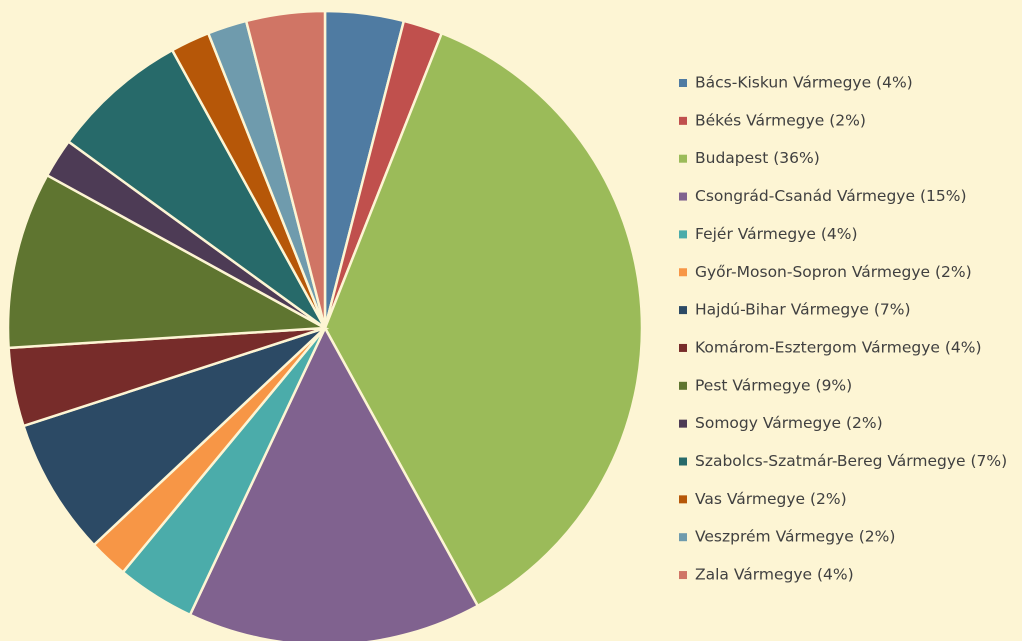 This screenshot has height=641, width=1022. What do you see at coordinates (838, 347) in the screenshot?
I see `legend-label: Komárom-Esztergom Vármegye (4%)` at bounding box center [838, 347].